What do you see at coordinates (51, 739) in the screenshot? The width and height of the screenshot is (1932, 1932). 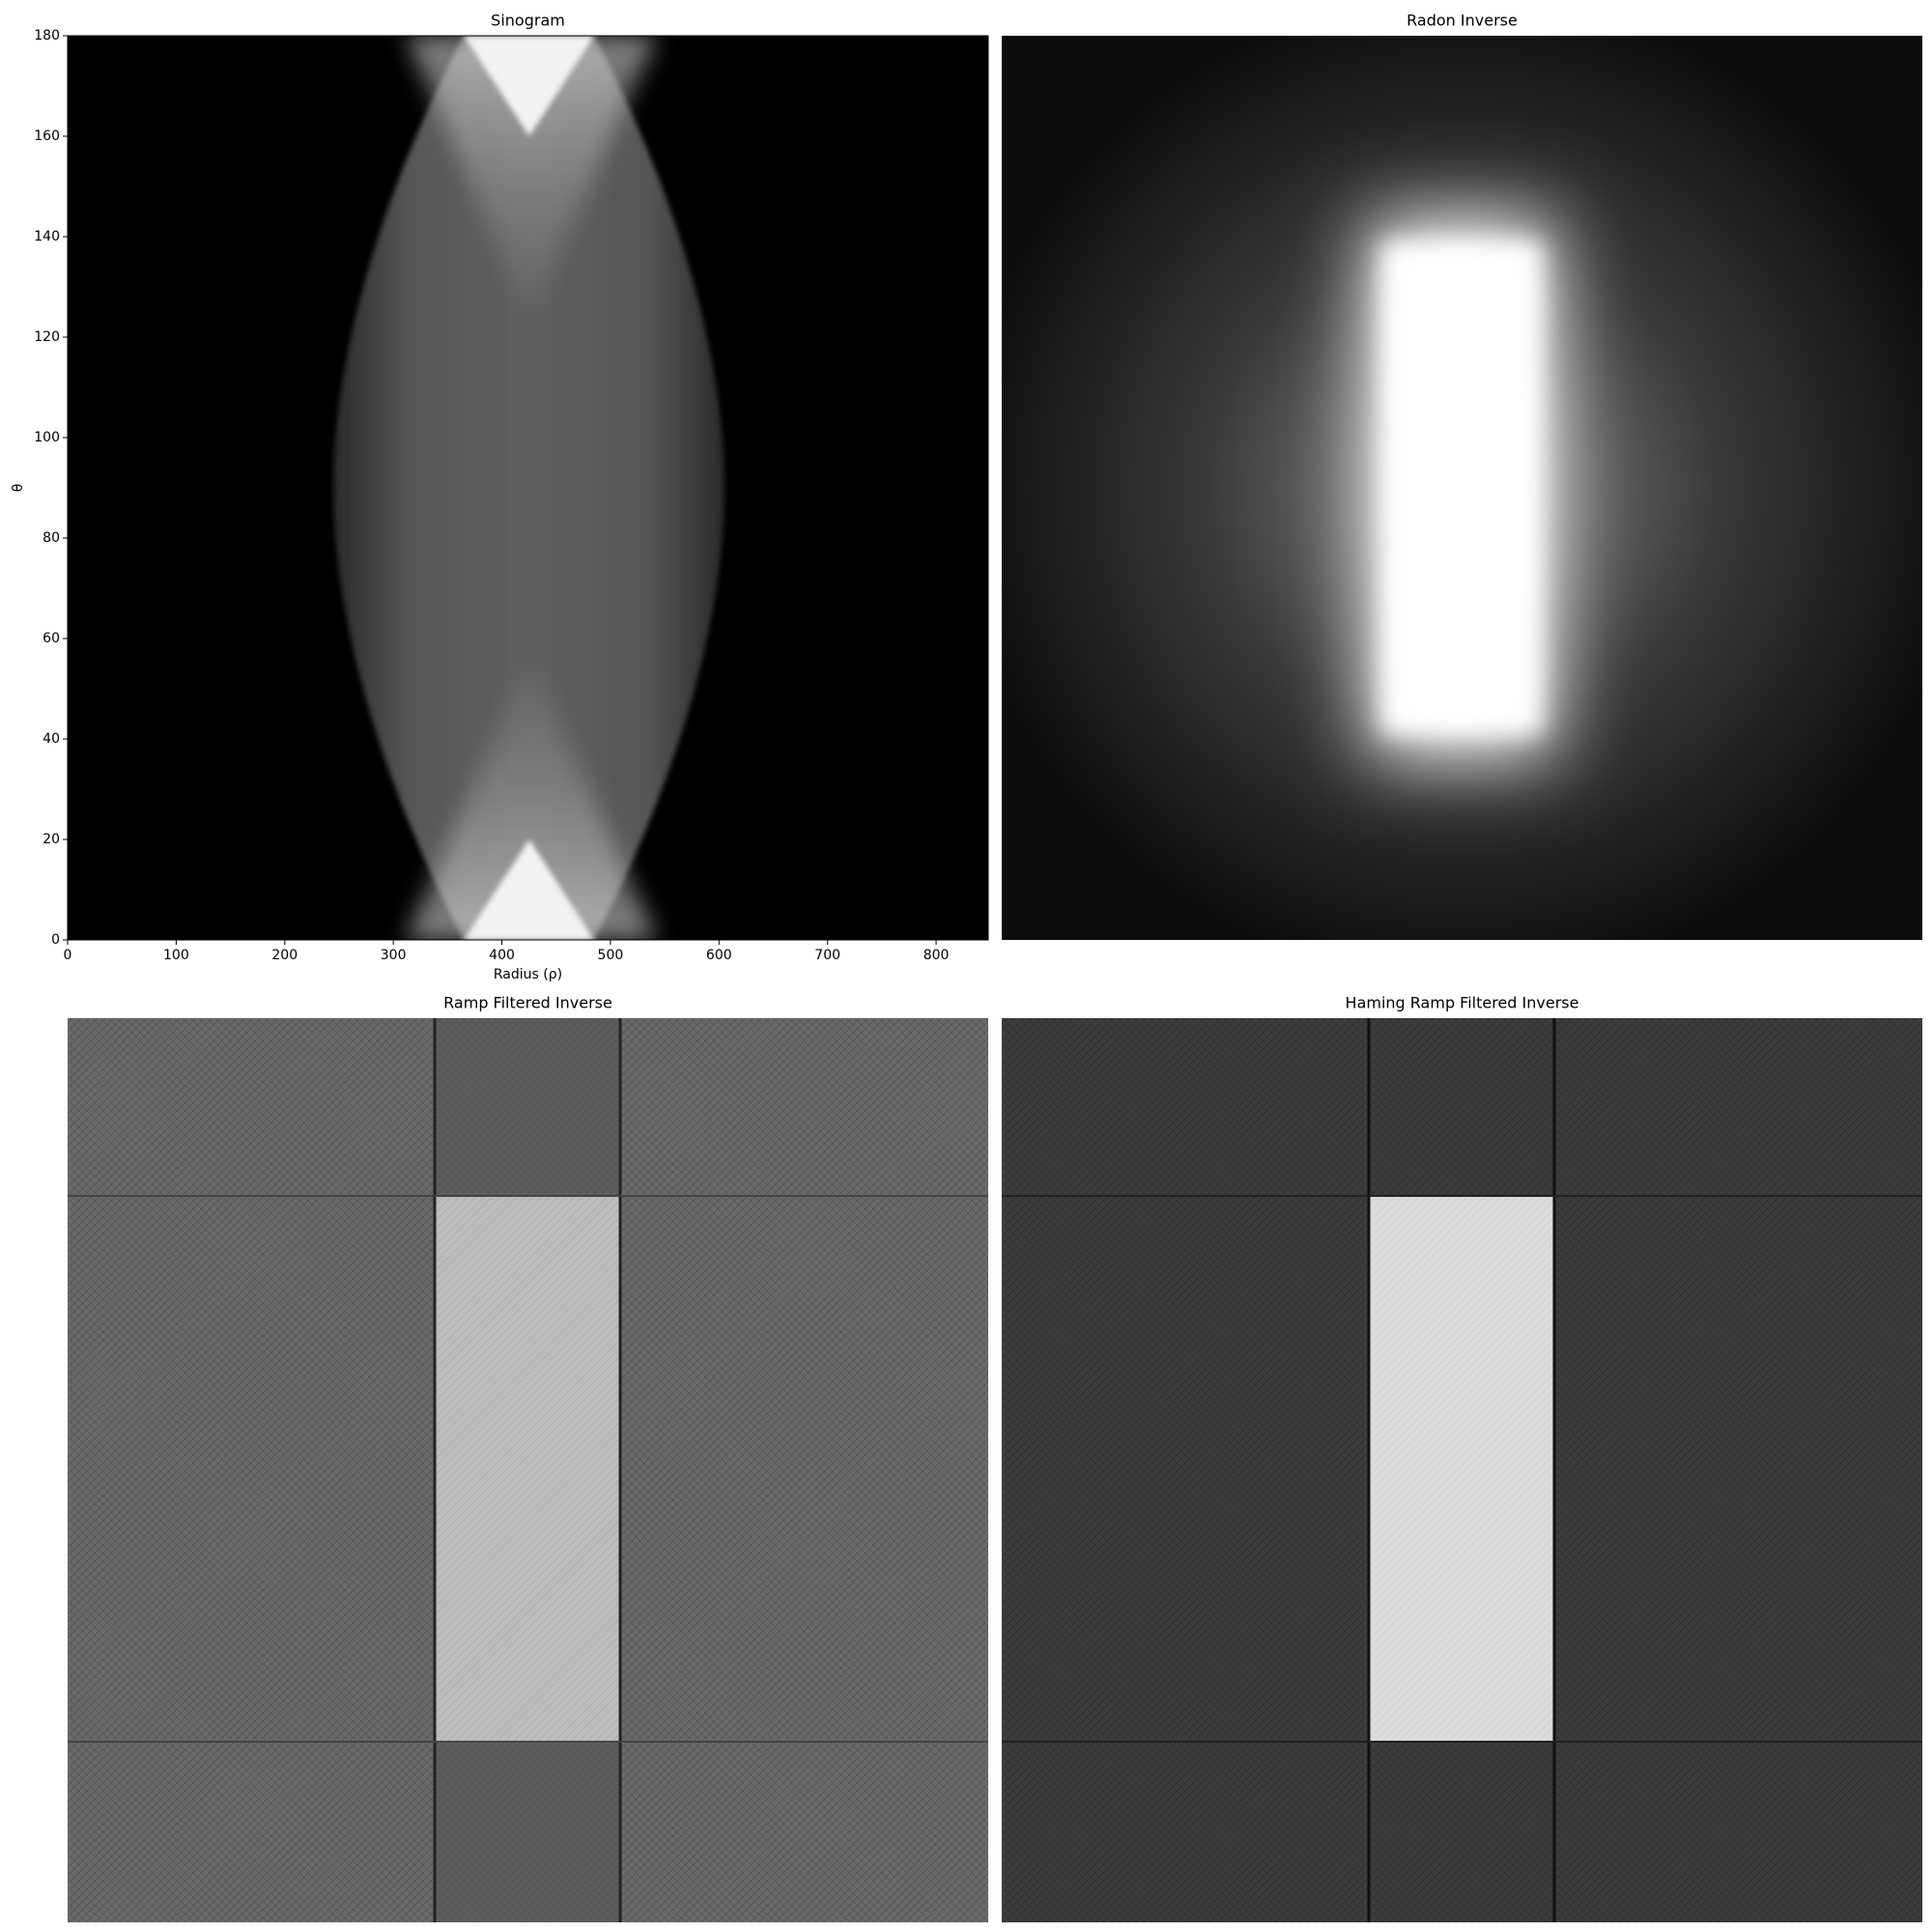 I see `y-tick-label: 40` at bounding box center [51, 739].